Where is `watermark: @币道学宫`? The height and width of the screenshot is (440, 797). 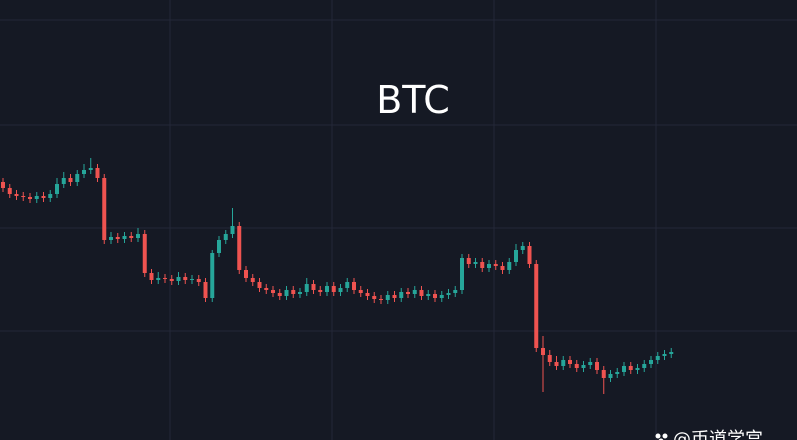 watermark: @币道学宫 is located at coordinates (718, 434).